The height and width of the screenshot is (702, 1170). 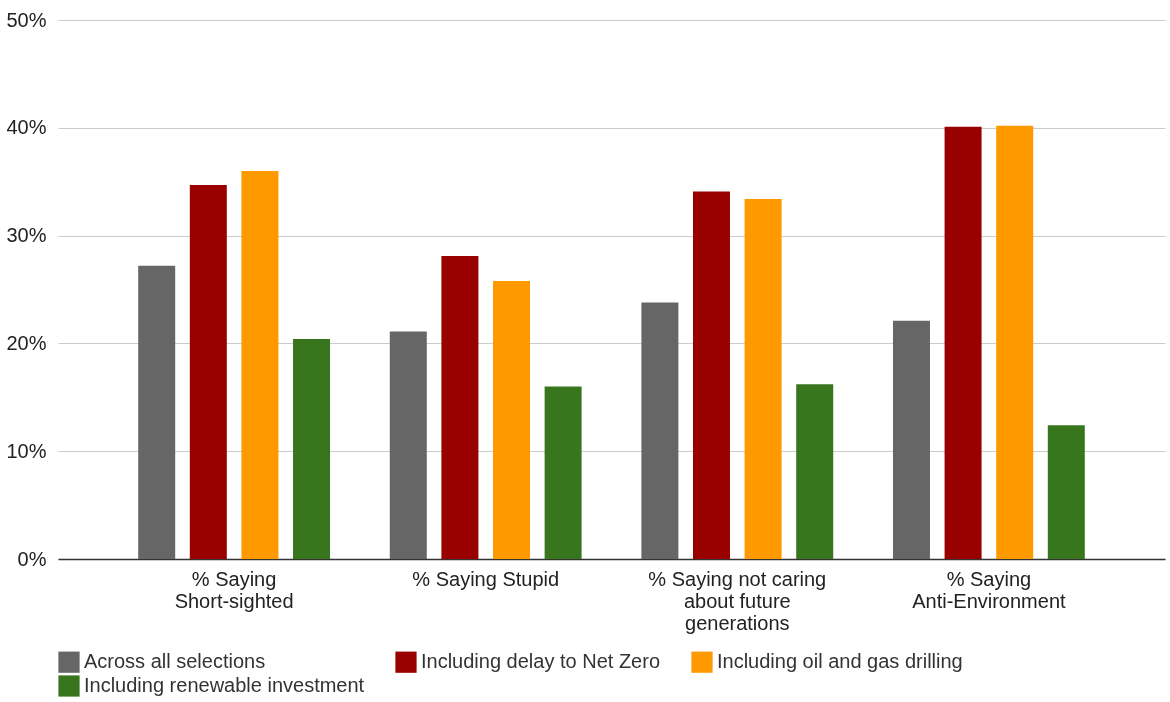 What do you see at coordinates (234, 589) in the screenshot?
I see `x-tick-label: % Saying Short-sighted` at bounding box center [234, 589].